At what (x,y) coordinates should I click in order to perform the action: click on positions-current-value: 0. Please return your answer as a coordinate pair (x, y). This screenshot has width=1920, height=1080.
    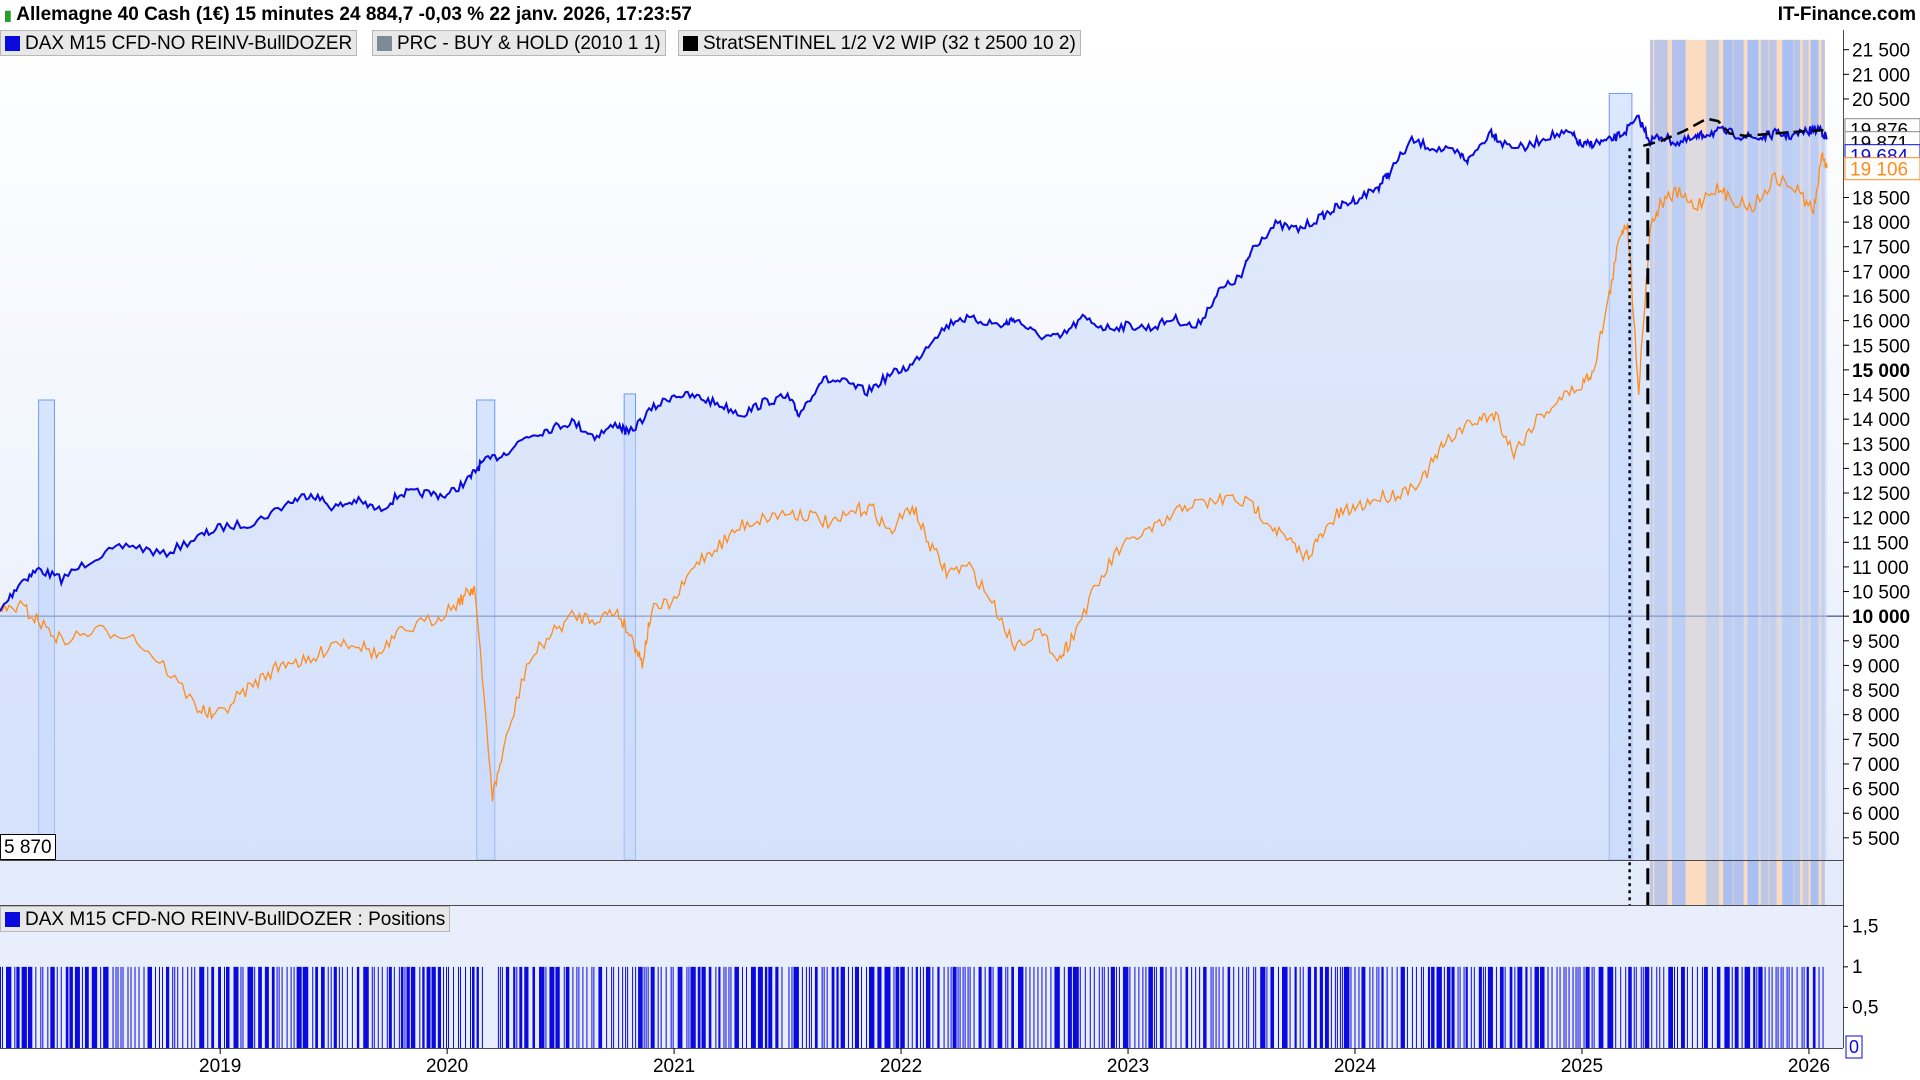
    Looking at the image, I should click on (1854, 1047).